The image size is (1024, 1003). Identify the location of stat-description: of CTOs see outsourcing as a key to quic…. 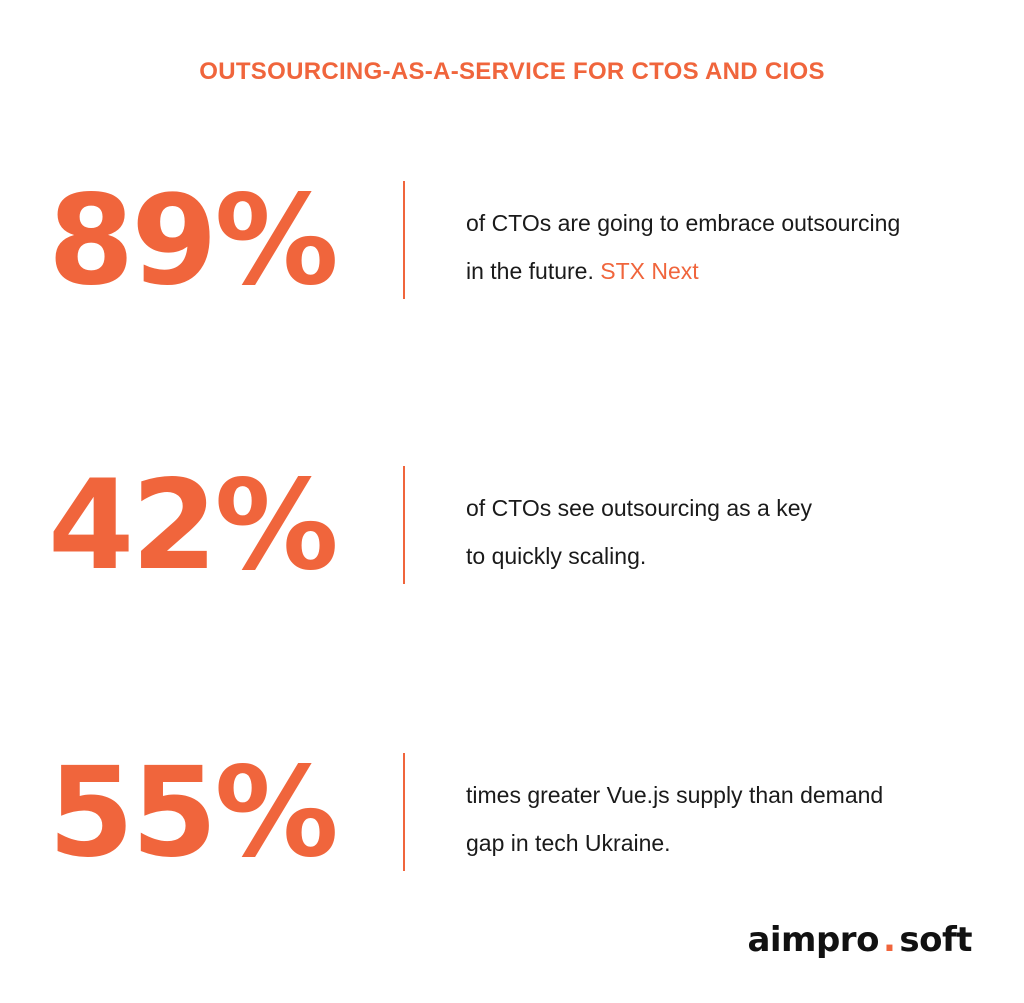
(731, 532).